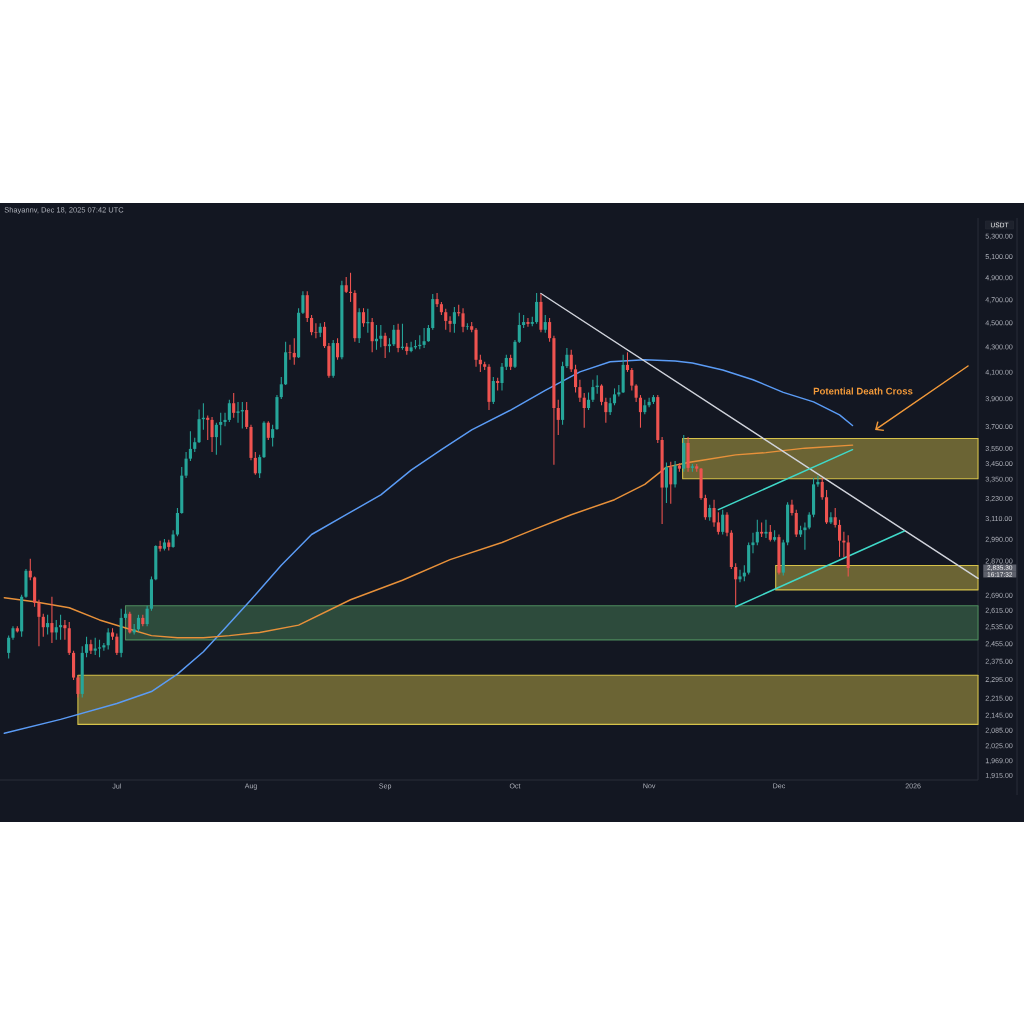  Describe the element at coordinates (863, 391) in the screenshot. I see `annotation: Potential Death Cross` at that location.